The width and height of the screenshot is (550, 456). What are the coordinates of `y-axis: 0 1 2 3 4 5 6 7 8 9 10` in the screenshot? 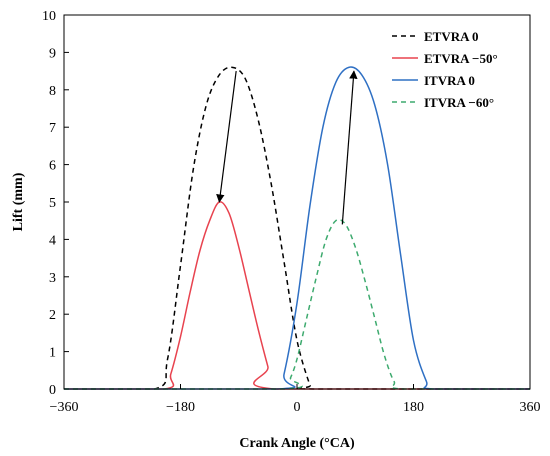 It's located at (55, 203).